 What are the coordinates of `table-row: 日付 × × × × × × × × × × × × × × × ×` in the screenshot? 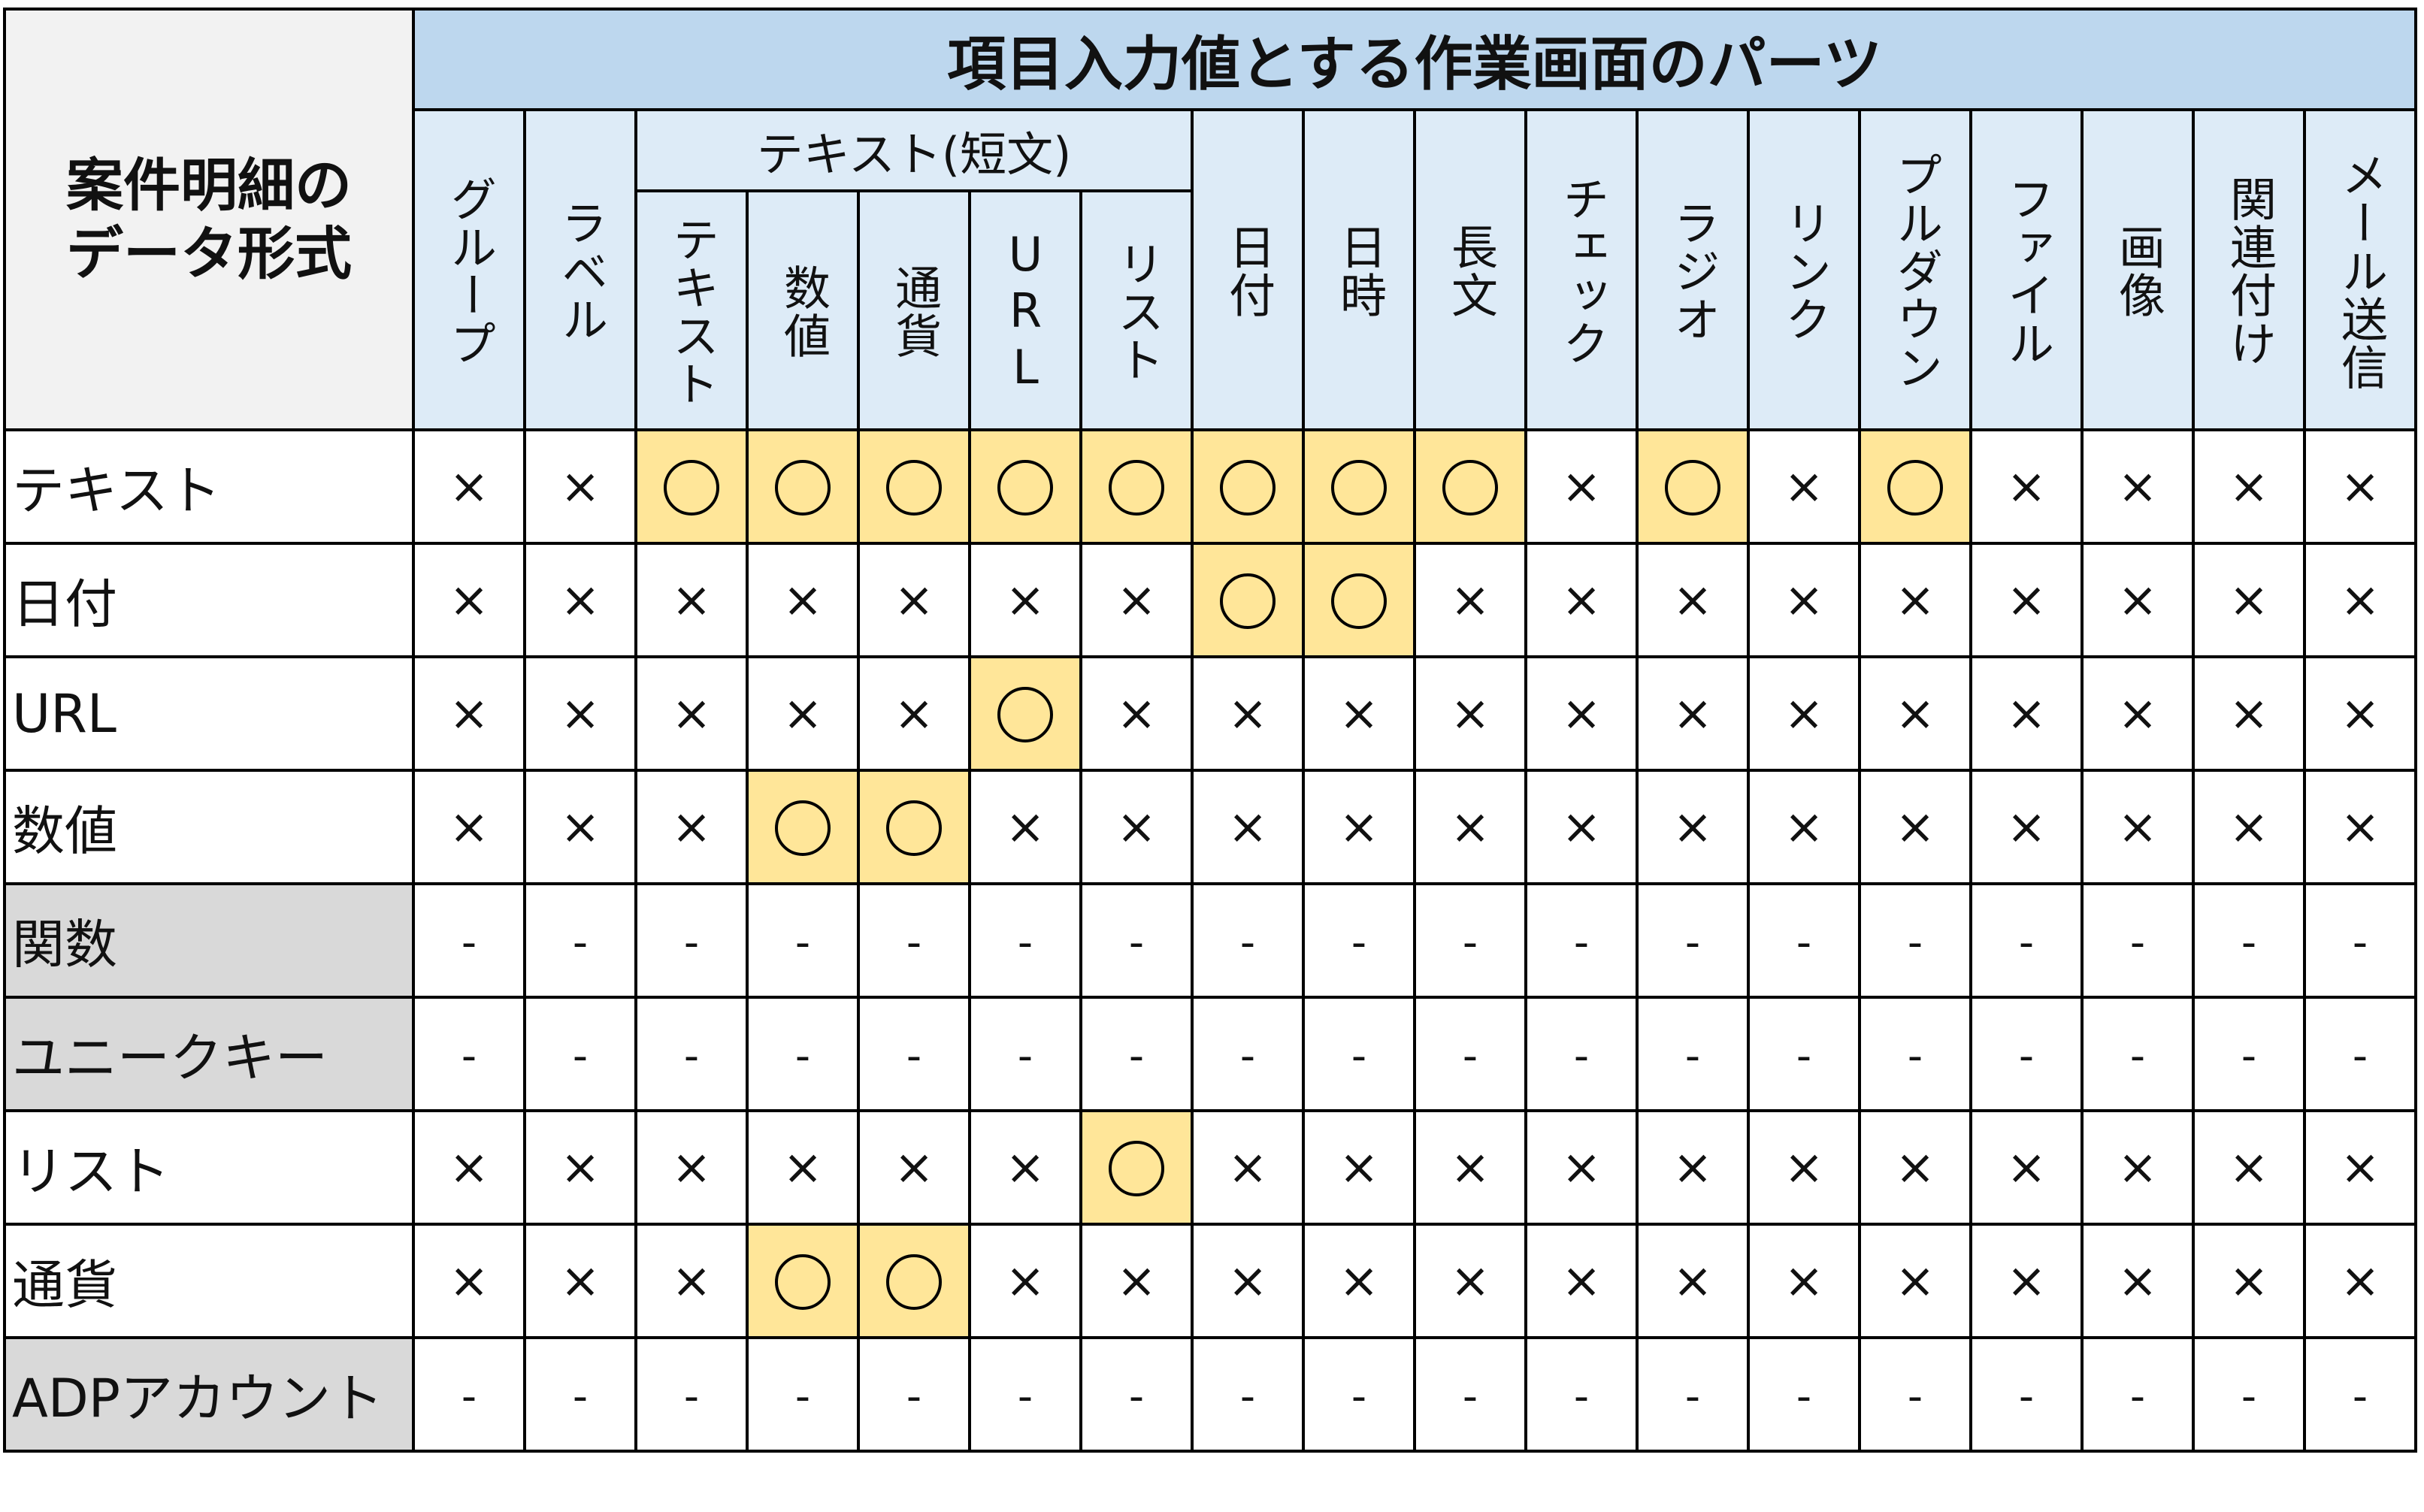 It's located at (1210, 600).